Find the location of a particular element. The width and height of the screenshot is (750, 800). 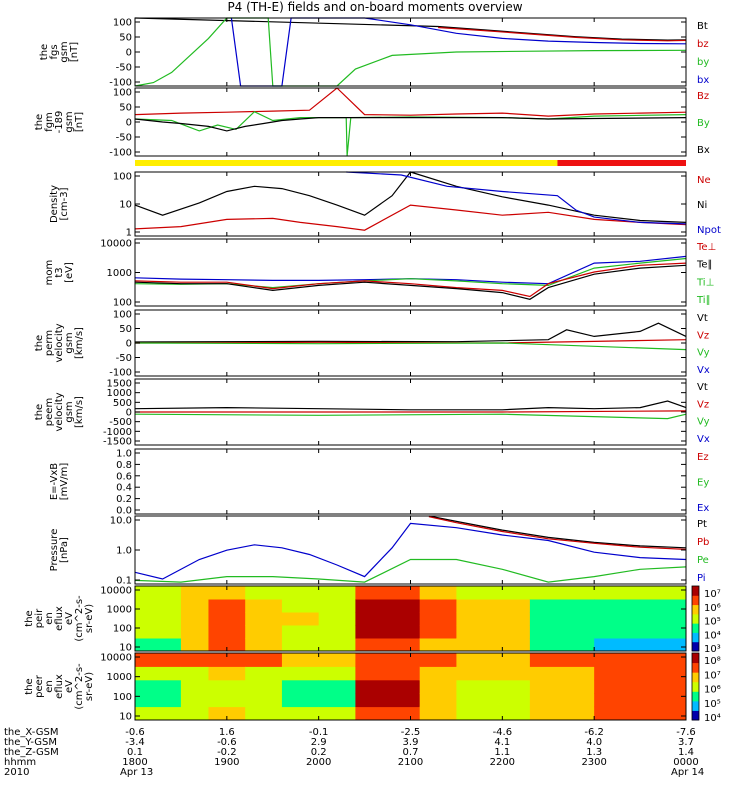

ephem-value: 4.0 is located at coordinates (594, 742).